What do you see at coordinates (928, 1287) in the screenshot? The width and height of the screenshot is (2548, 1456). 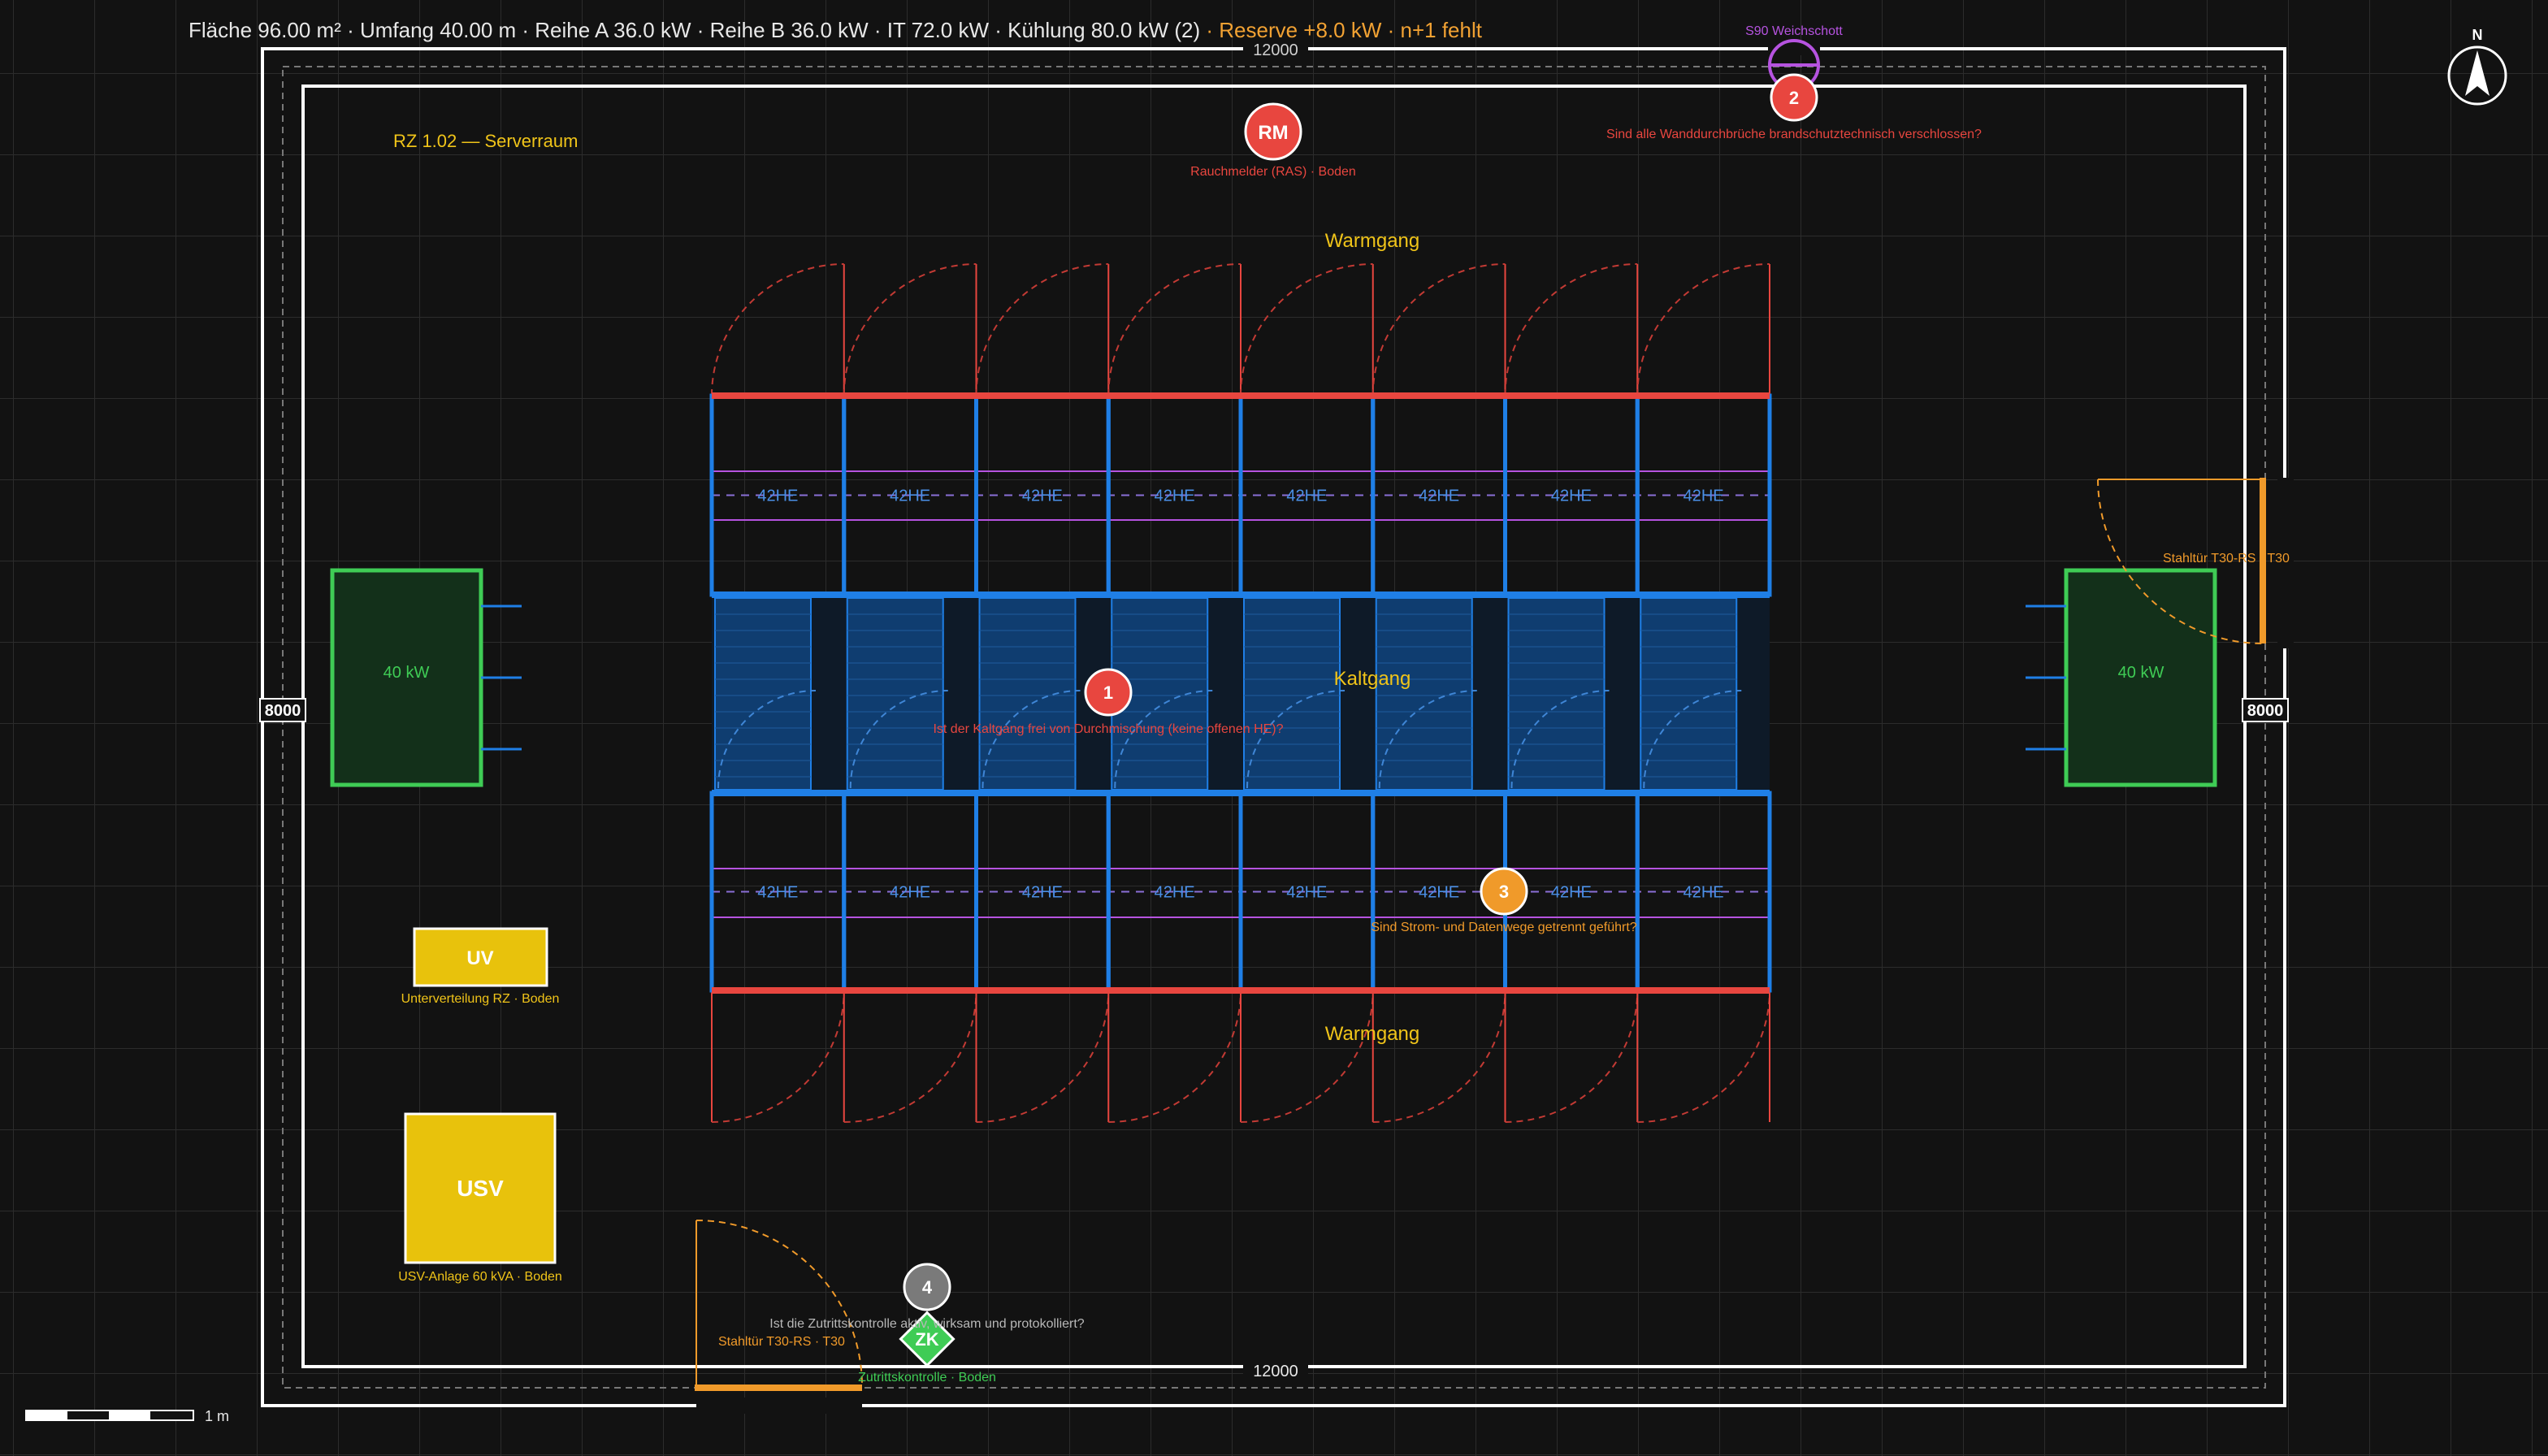 I see `check-4-number: 4` at bounding box center [928, 1287].